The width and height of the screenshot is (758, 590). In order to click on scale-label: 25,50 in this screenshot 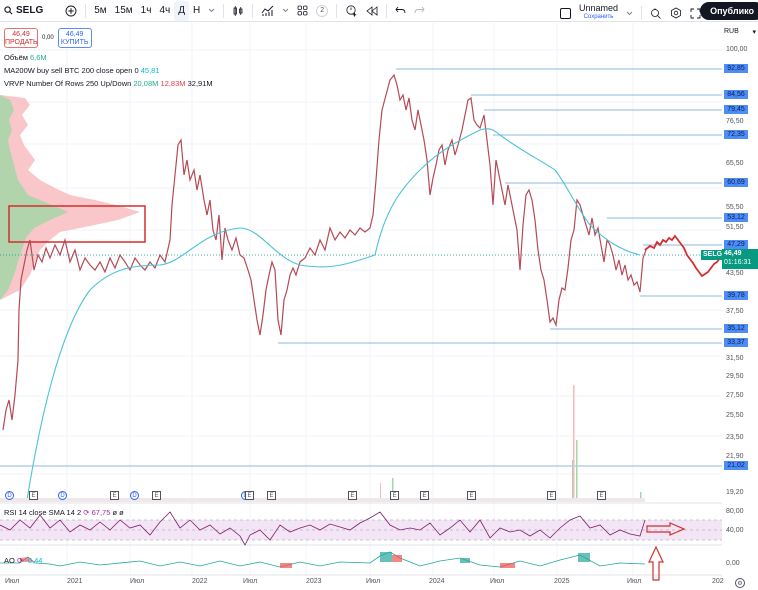, I will do `click(735, 415)`.